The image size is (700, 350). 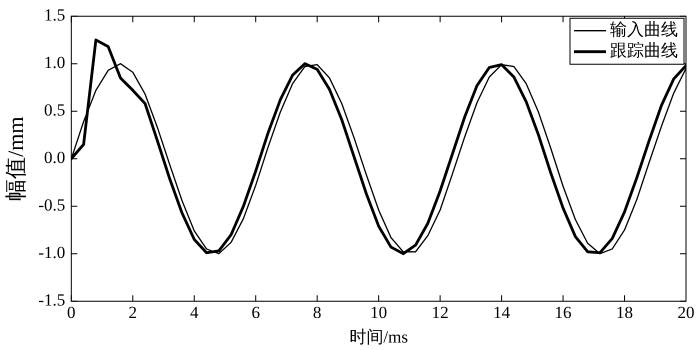 What do you see at coordinates (71, 312) in the screenshot?
I see `x-tick-label: 0` at bounding box center [71, 312].